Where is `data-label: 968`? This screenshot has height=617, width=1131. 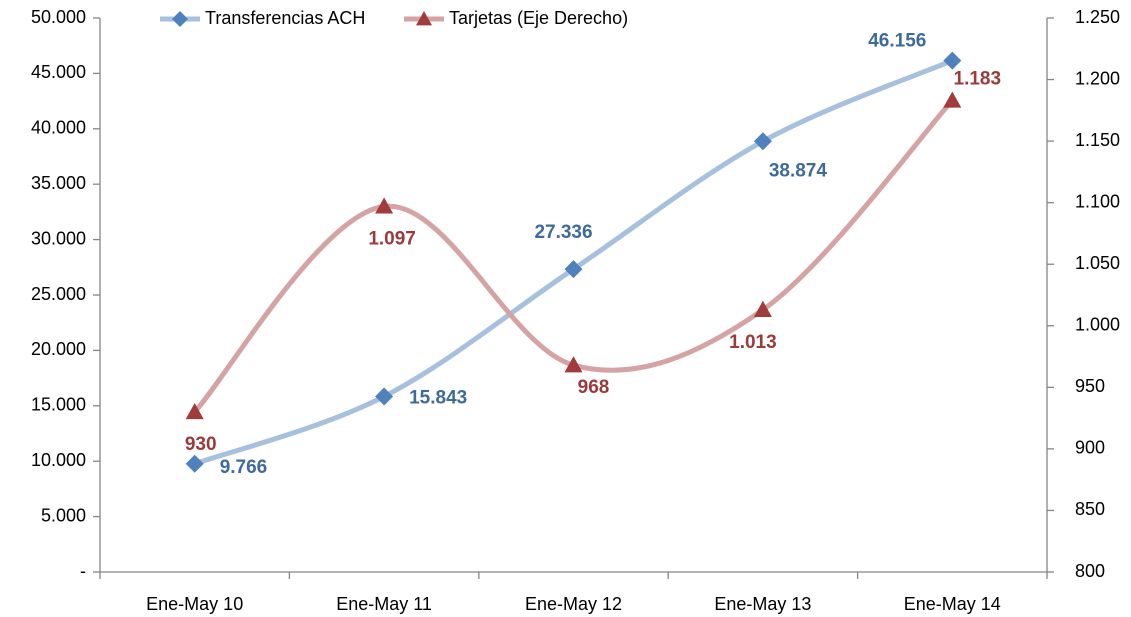
data-label: 968 is located at coordinates (594, 387).